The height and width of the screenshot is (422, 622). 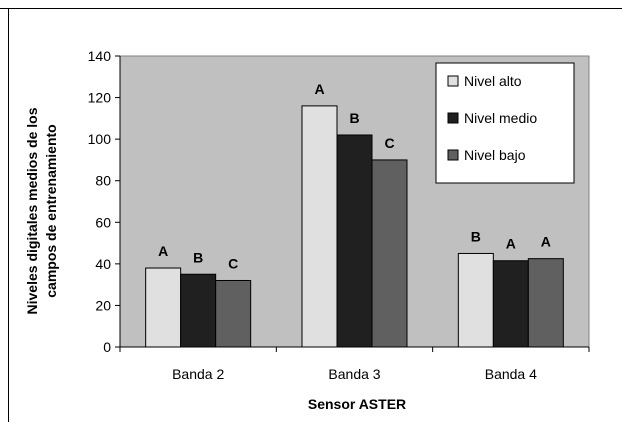 What do you see at coordinates (495, 155) in the screenshot?
I see `legend-label: Nivel bajo` at bounding box center [495, 155].